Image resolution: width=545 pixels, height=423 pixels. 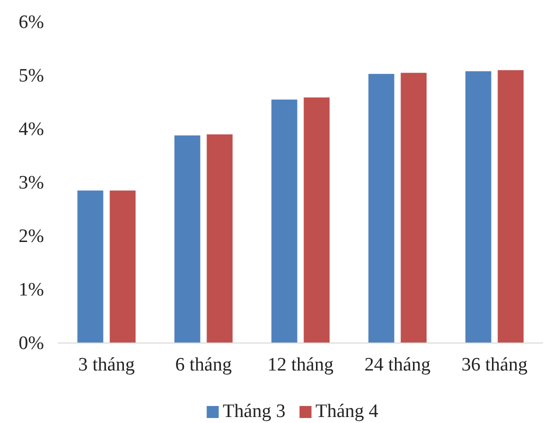 What do you see at coordinates (203, 365) in the screenshot?
I see `x-tick-label: 6 tháng` at bounding box center [203, 365].